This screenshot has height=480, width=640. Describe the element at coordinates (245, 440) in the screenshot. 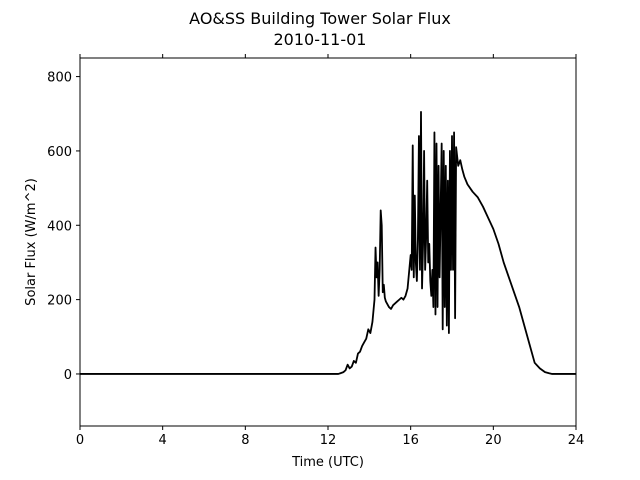

I see `x-tick-label: 8` at that location.